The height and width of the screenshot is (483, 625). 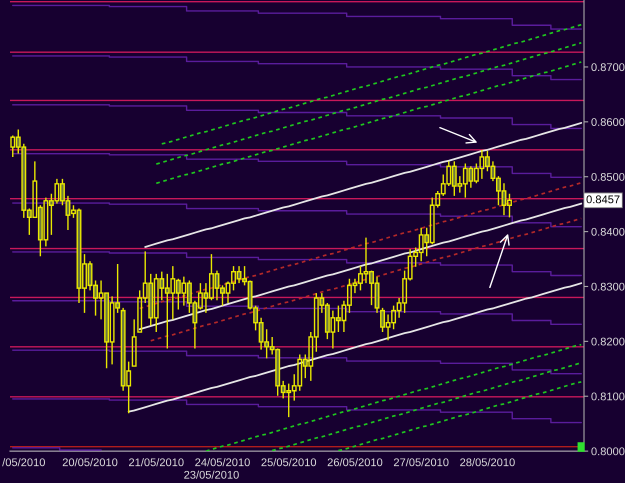 I want to click on x-tick-label: 21/05/2010, so click(x=156, y=462).